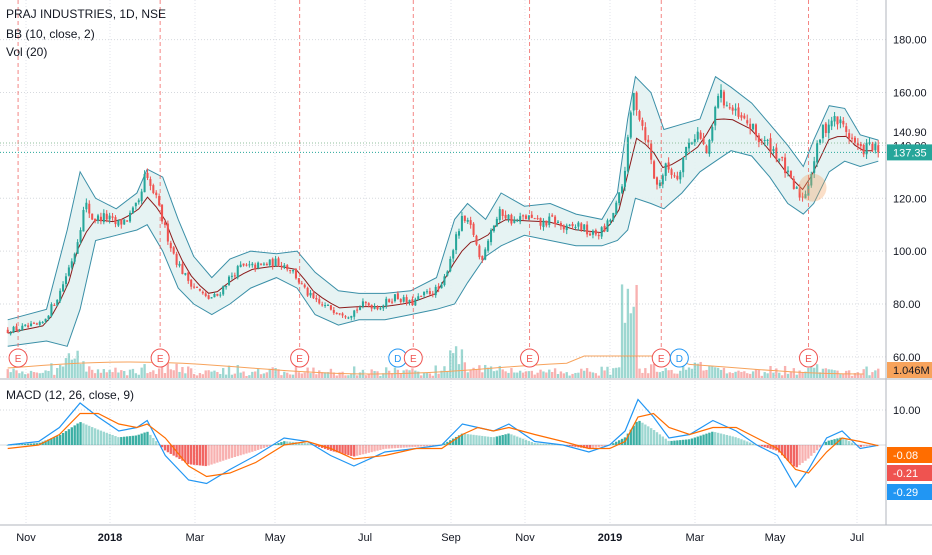 This screenshot has height=555, width=932. What do you see at coordinates (27, 52) in the screenshot?
I see `vol-legend: Vol (20)` at bounding box center [27, 52].